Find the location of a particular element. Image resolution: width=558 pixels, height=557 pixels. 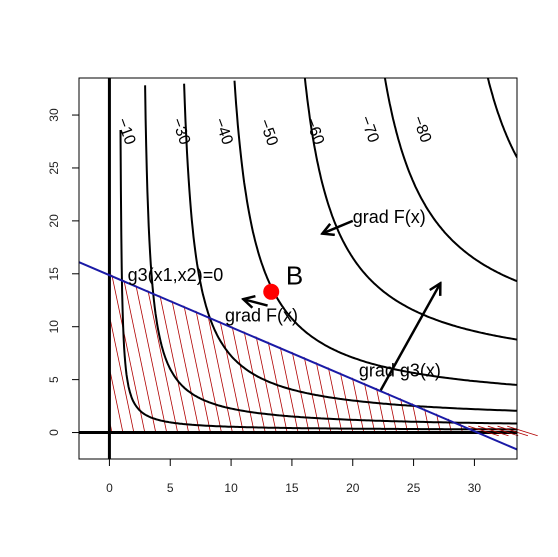

x-tick-label: 15 is located at coordinates (292, 488).